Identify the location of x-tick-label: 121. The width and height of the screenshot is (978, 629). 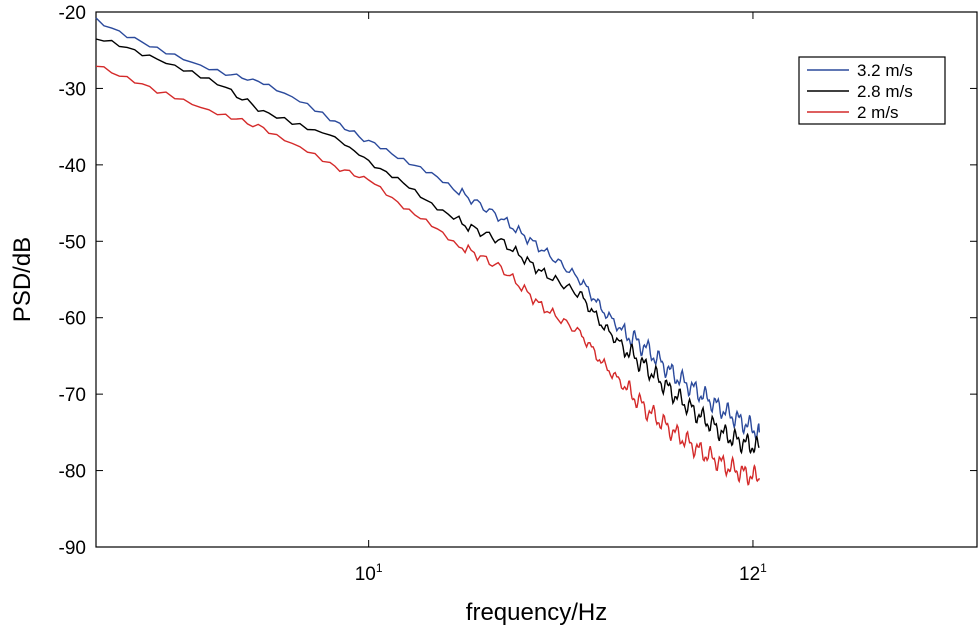
(753, 573).